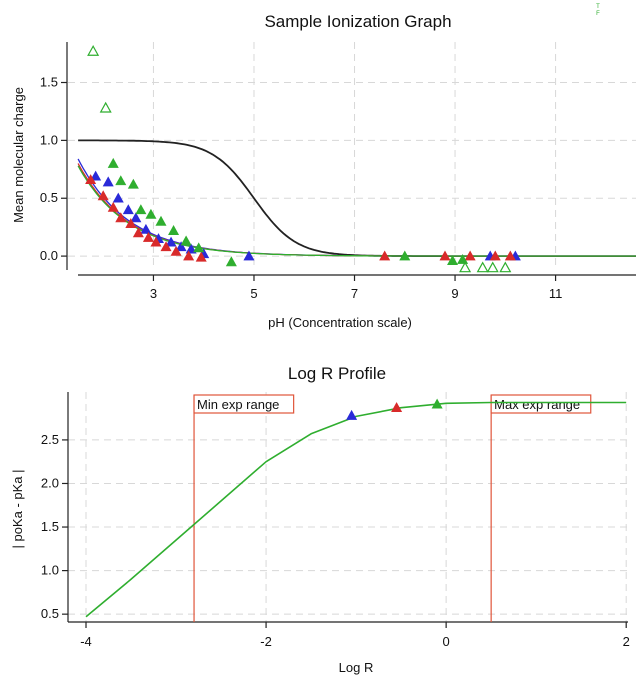 The width and height of the screenshot is (636, 677). I want to click on chart2-range-label: Min exp range, so click(238, 404).